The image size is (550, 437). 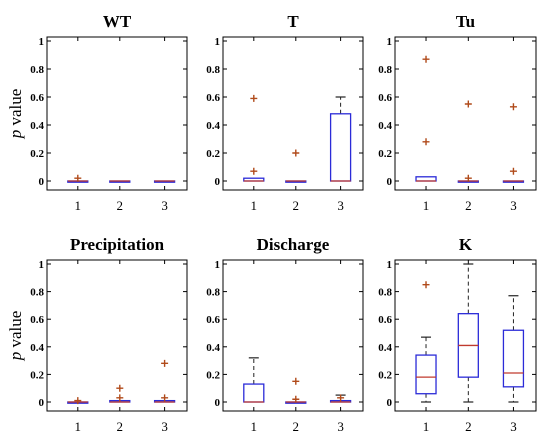 What do you see at coordinates (117, 21) in the screenshot?
I see `chart-title: WT` at bounding box center [117, 21].